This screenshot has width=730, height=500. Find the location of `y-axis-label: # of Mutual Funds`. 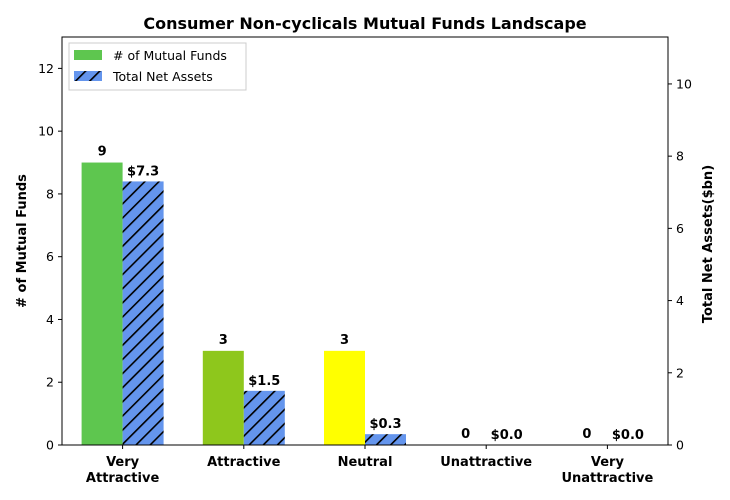

y-axis-label: # of Mutual Funds is located at coordinates (22, 241).